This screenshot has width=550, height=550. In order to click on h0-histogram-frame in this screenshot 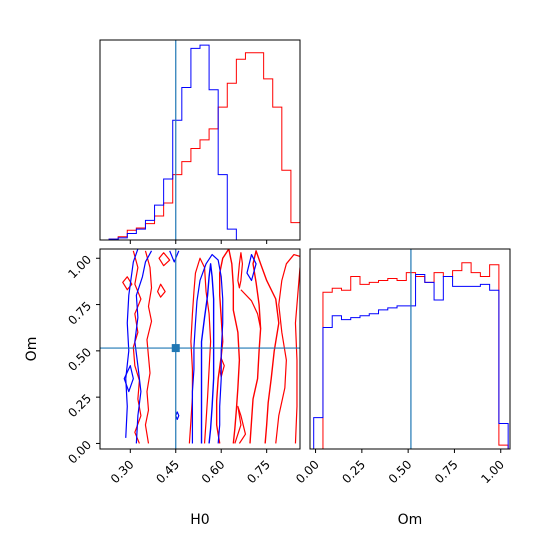, I will do `click(200, 140)`.